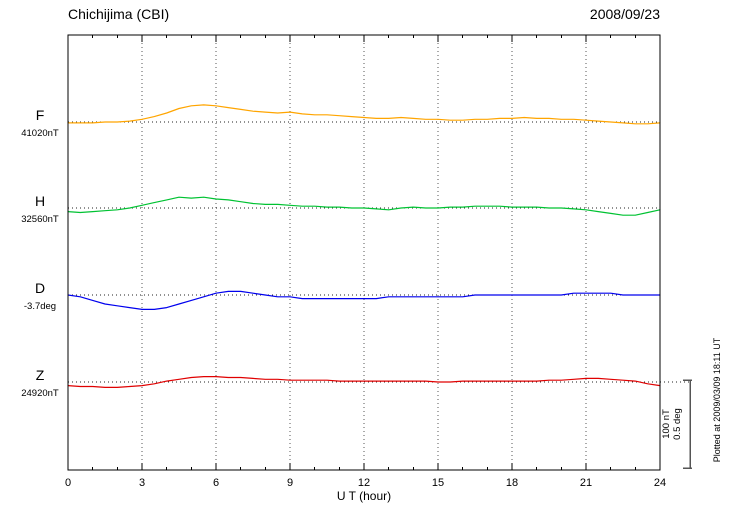  Describe the element at coordinates (625, 14) in the screenshot. I see `plot-date: 2008/09/23` at that location.